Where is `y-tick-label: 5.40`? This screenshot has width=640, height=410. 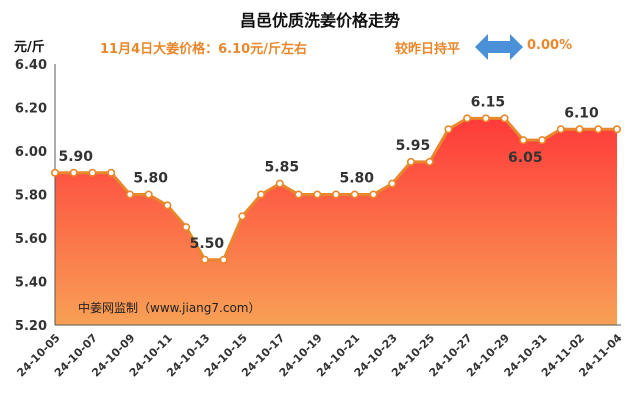 y-tick-label: 5.40 is located at coordinates (31, 283).